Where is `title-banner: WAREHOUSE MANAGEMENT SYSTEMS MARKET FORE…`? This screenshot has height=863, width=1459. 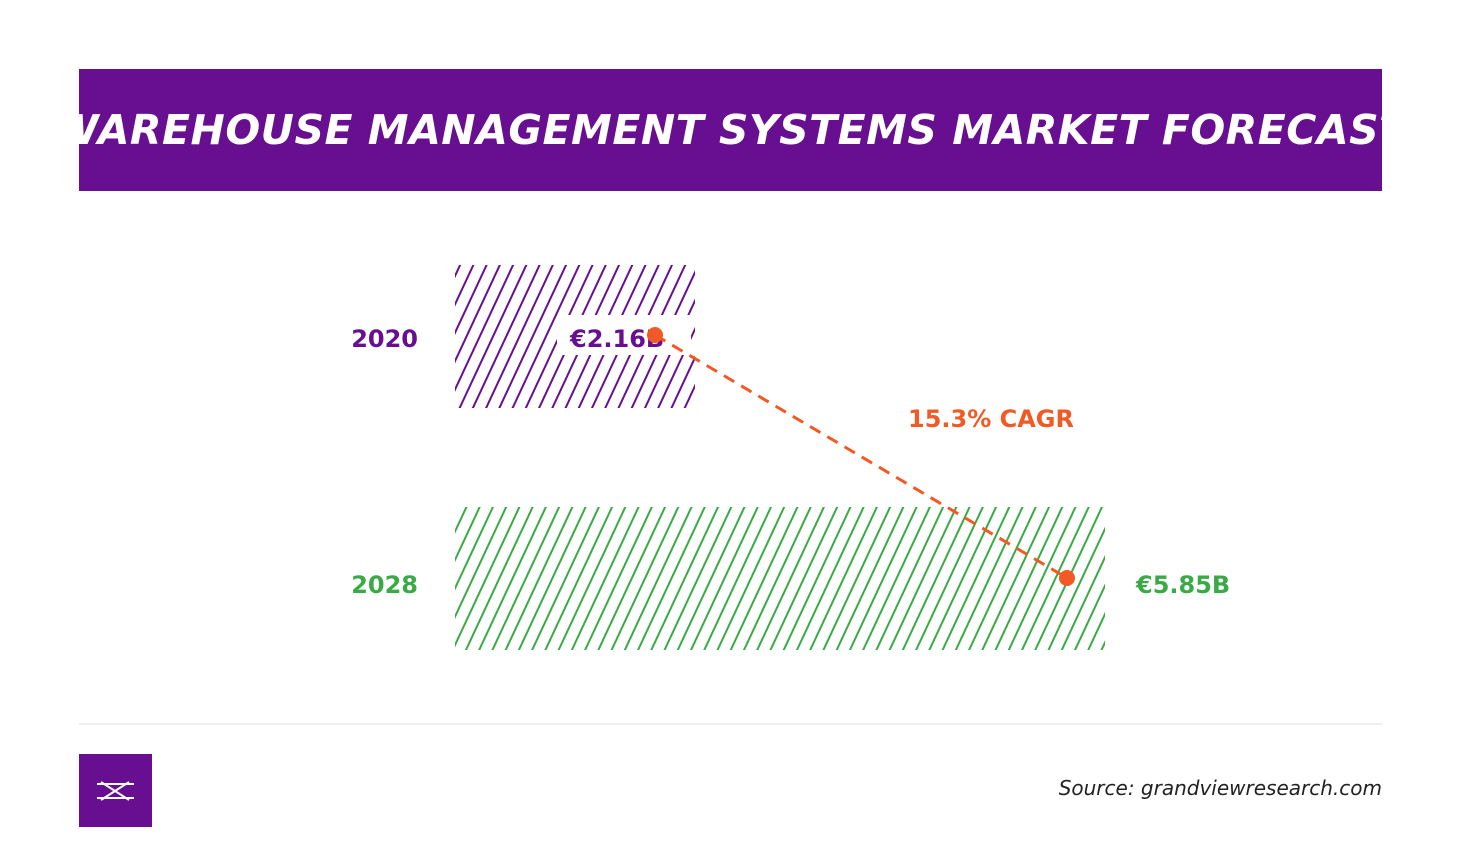
title-banner: WAREHOUSE MANAGEMENT SYSTEMS MARKET FORE… is located at coordinates (730, 130).